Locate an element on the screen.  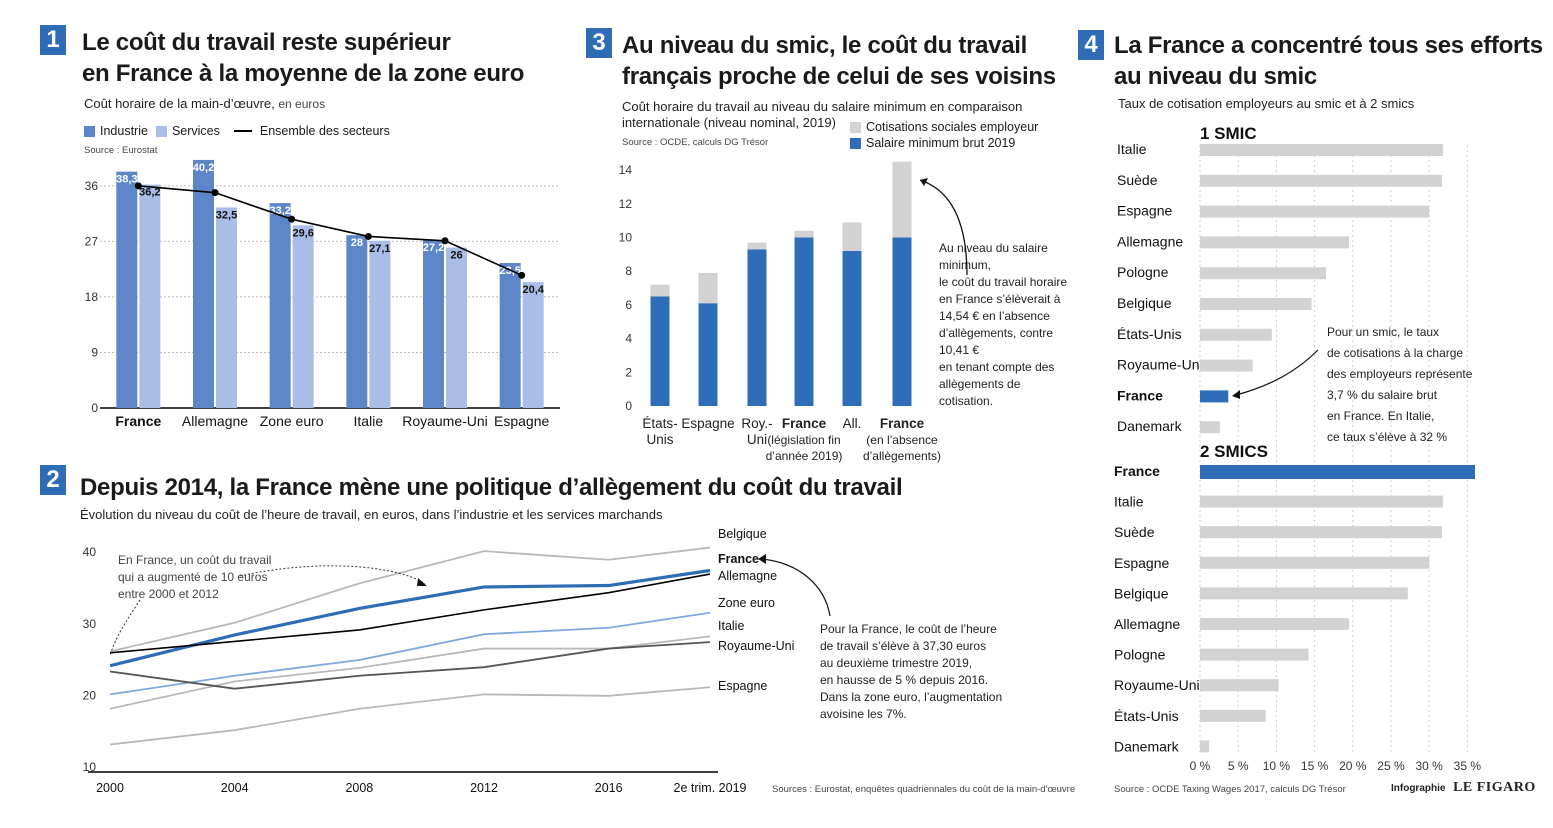
chart-2-xtick-label: 2004 is located at coordinates (235, 788).